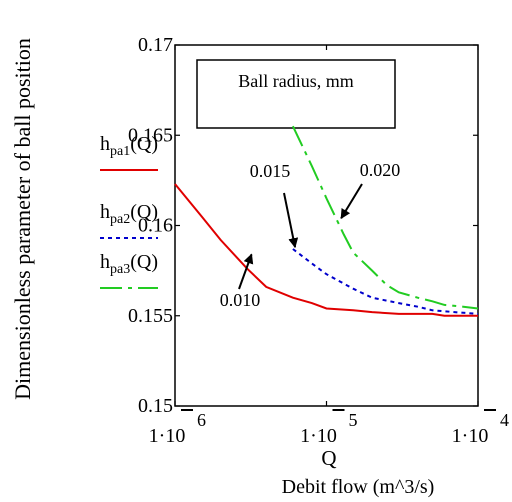 The image size is (512, 502). What do you see at coordinates (155, 226) in the screenshot?
I see `y-tick-label: 0.16` at bounding box center [155, 226].